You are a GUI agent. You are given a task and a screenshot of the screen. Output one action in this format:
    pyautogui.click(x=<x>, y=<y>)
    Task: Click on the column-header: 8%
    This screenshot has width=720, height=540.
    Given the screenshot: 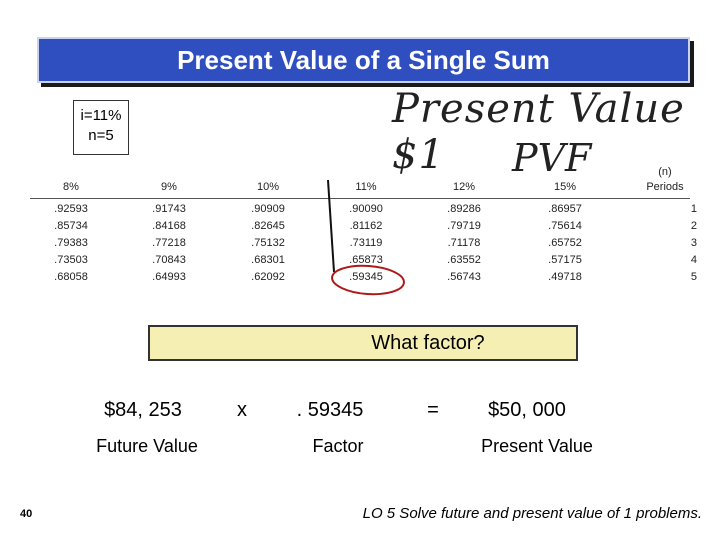 What is the action you would take?
    pyautogui.click(x=71, y=187)
    